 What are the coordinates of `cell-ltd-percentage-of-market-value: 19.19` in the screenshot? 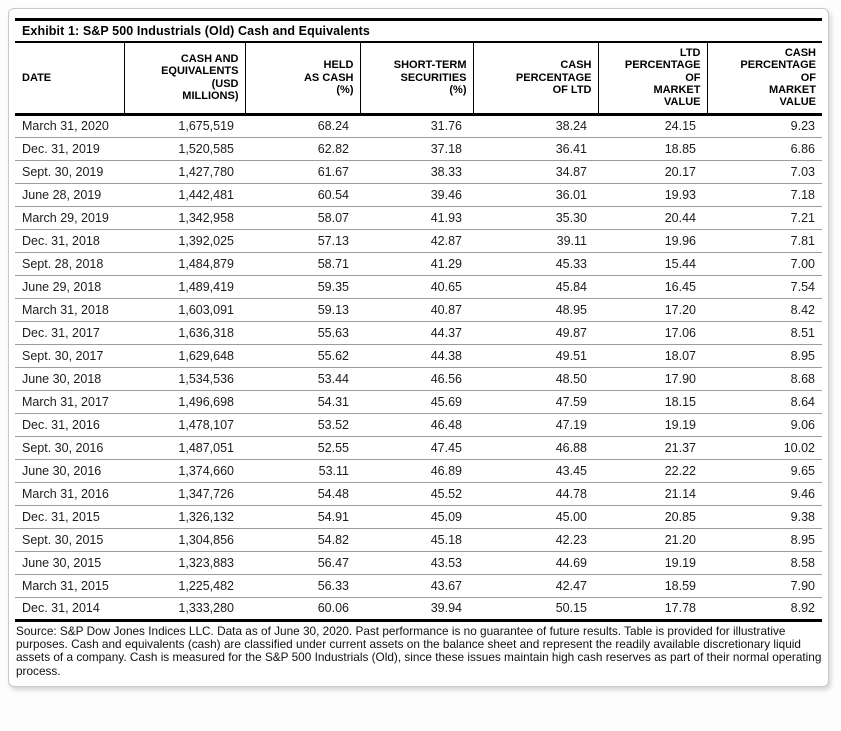 It's located at (652, 425).